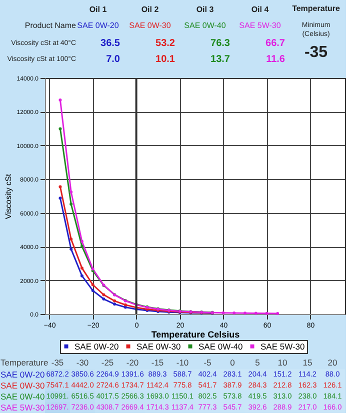 This screenshot has width=348, height=420. I want to click on y-tick-label: SAE 0W-30, so click(23, 385).